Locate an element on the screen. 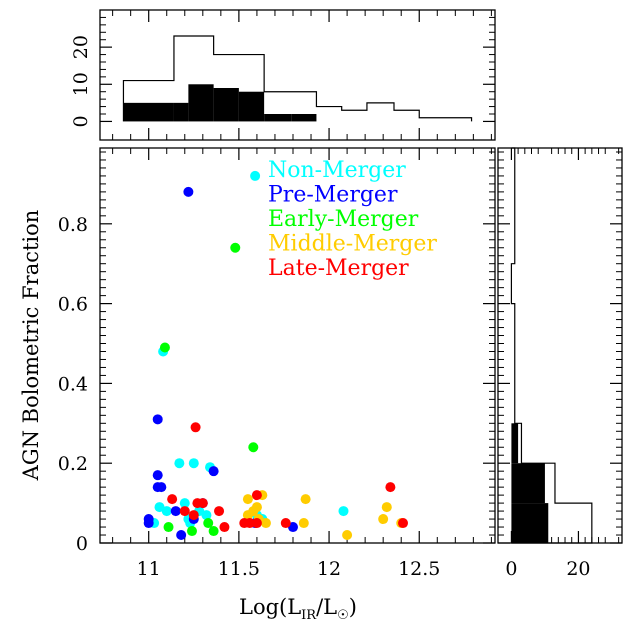 This screenshot has width=631, height=631. legend-entry: Early-Merger is located at coordinates (343, 219).